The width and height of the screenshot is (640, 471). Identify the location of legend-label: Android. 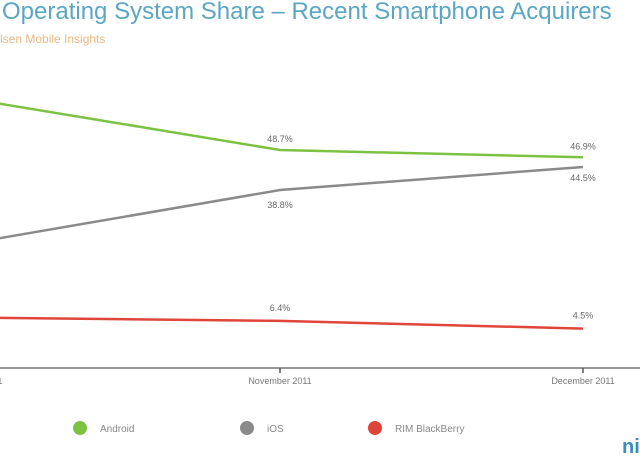
(117, 429).